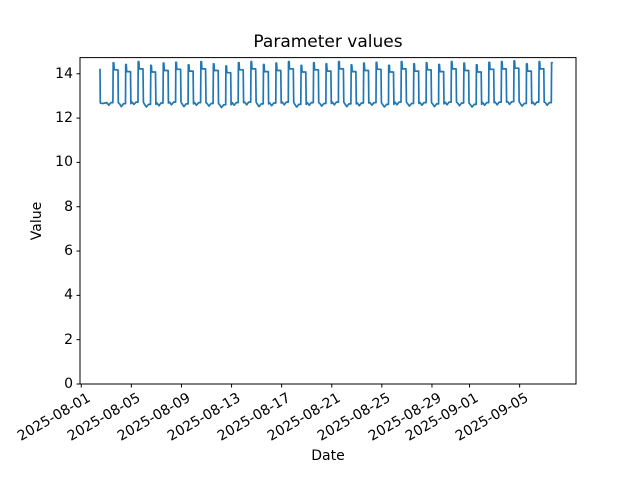 This screenshot has width=640, height=480. What do you see at coordinates (328, 42) in the screenshot?
I see `chart-title: Parameter values` at bounding box center [328, 42].